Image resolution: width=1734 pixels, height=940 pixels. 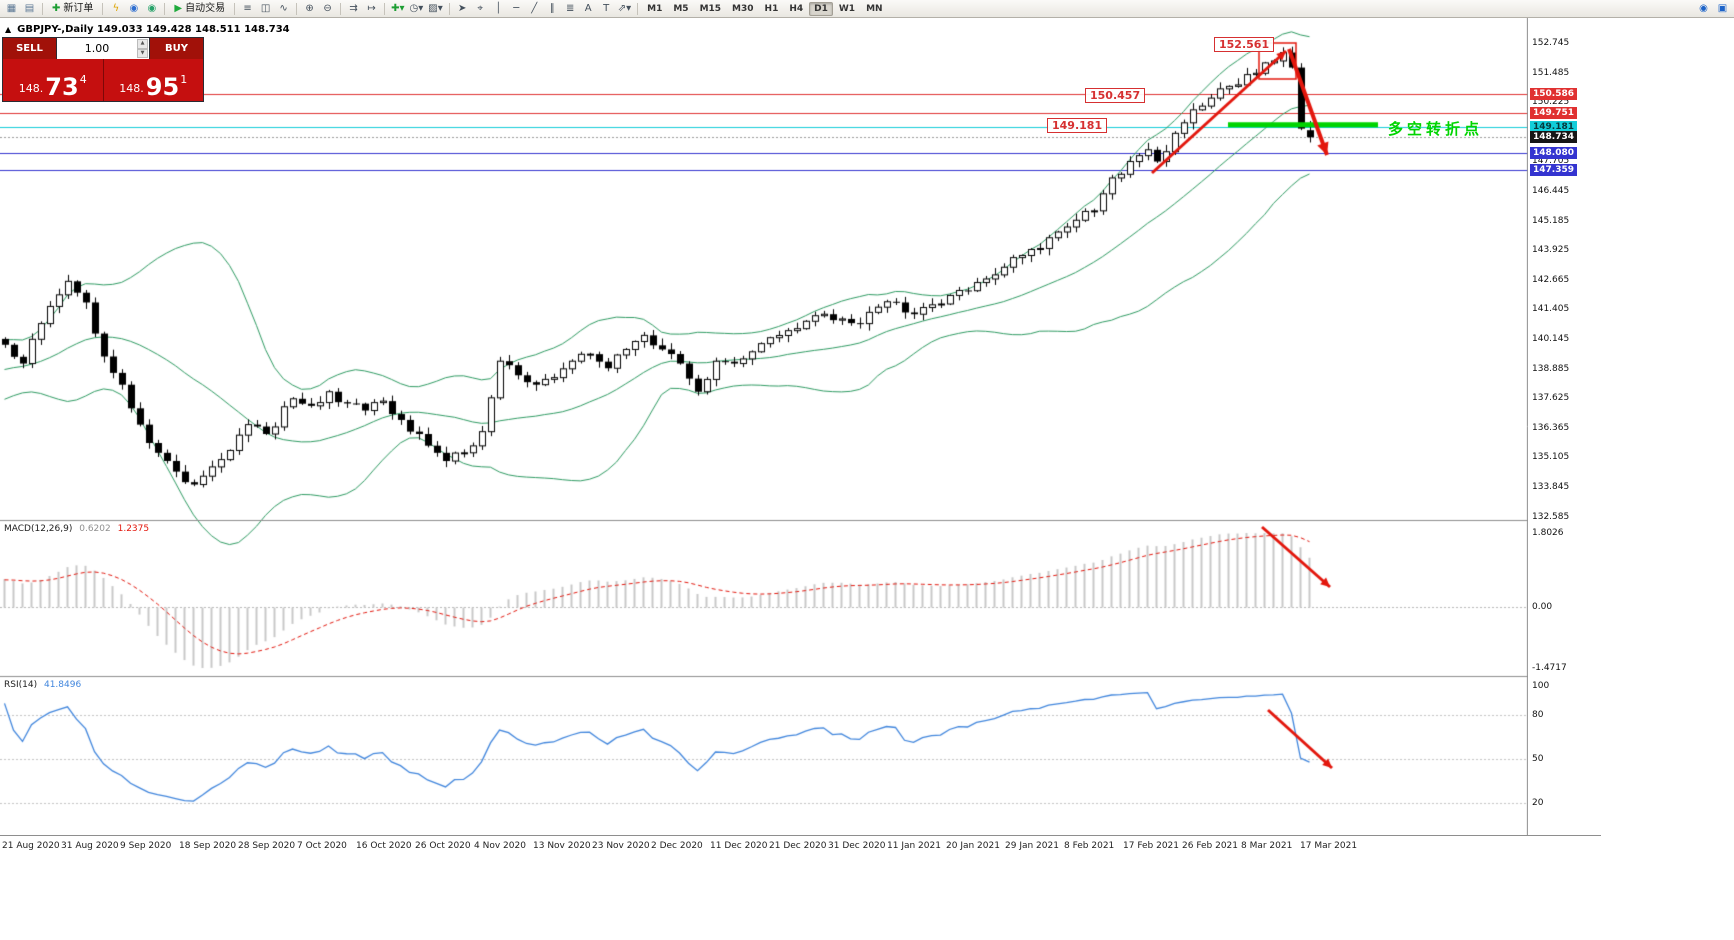 What do you see at coordinates (552, 8) in the screenshot?
I see `channel-icon: ∥` at bounding box center [552, 8].